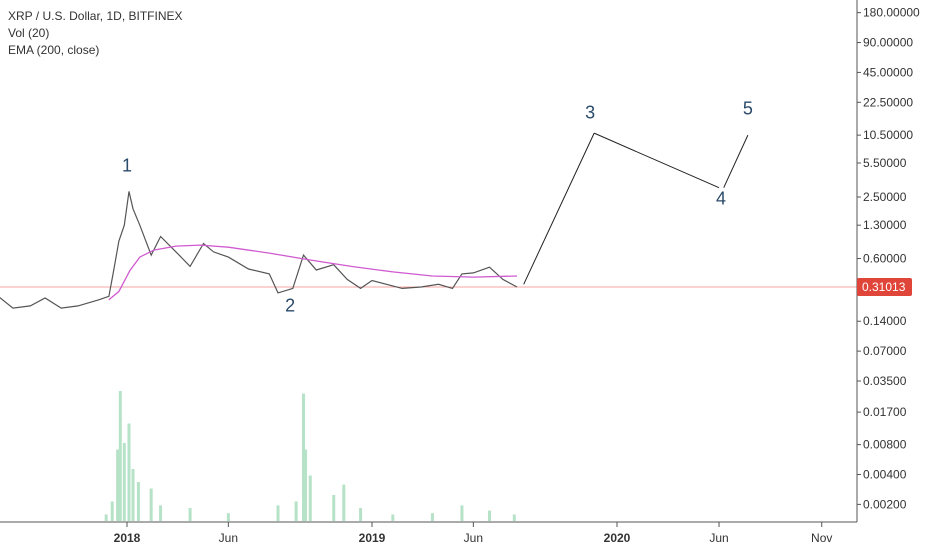 The width and height of the screenshot is (932, 555). I want to click on x-tick-label: 2019, so click(372, 538).